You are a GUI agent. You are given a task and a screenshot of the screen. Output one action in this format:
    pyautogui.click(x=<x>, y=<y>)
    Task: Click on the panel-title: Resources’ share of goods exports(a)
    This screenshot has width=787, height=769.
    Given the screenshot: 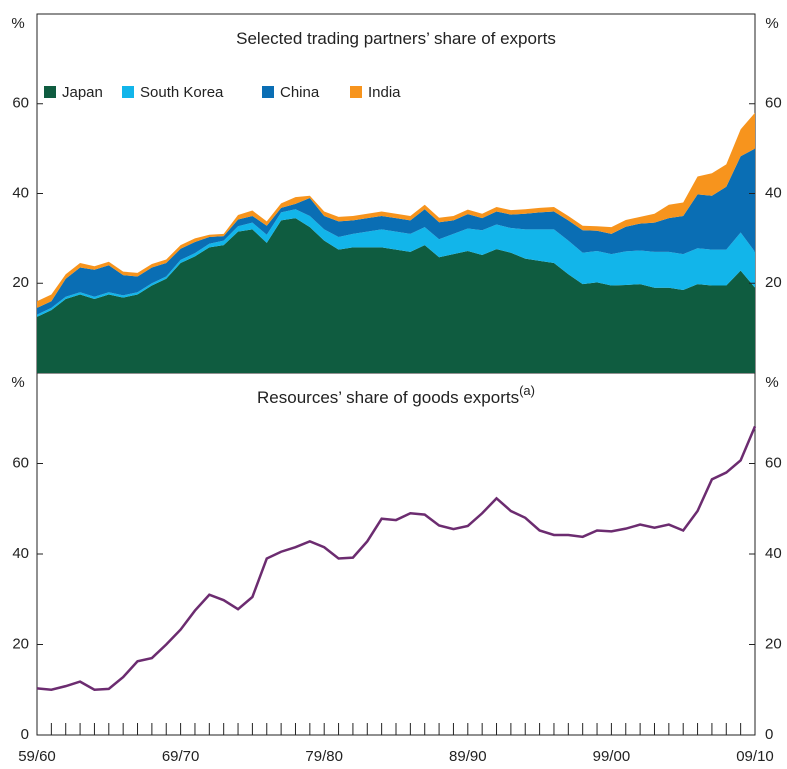 What is the action you would take?
    pyautogui.click(x=396, y=395)
    